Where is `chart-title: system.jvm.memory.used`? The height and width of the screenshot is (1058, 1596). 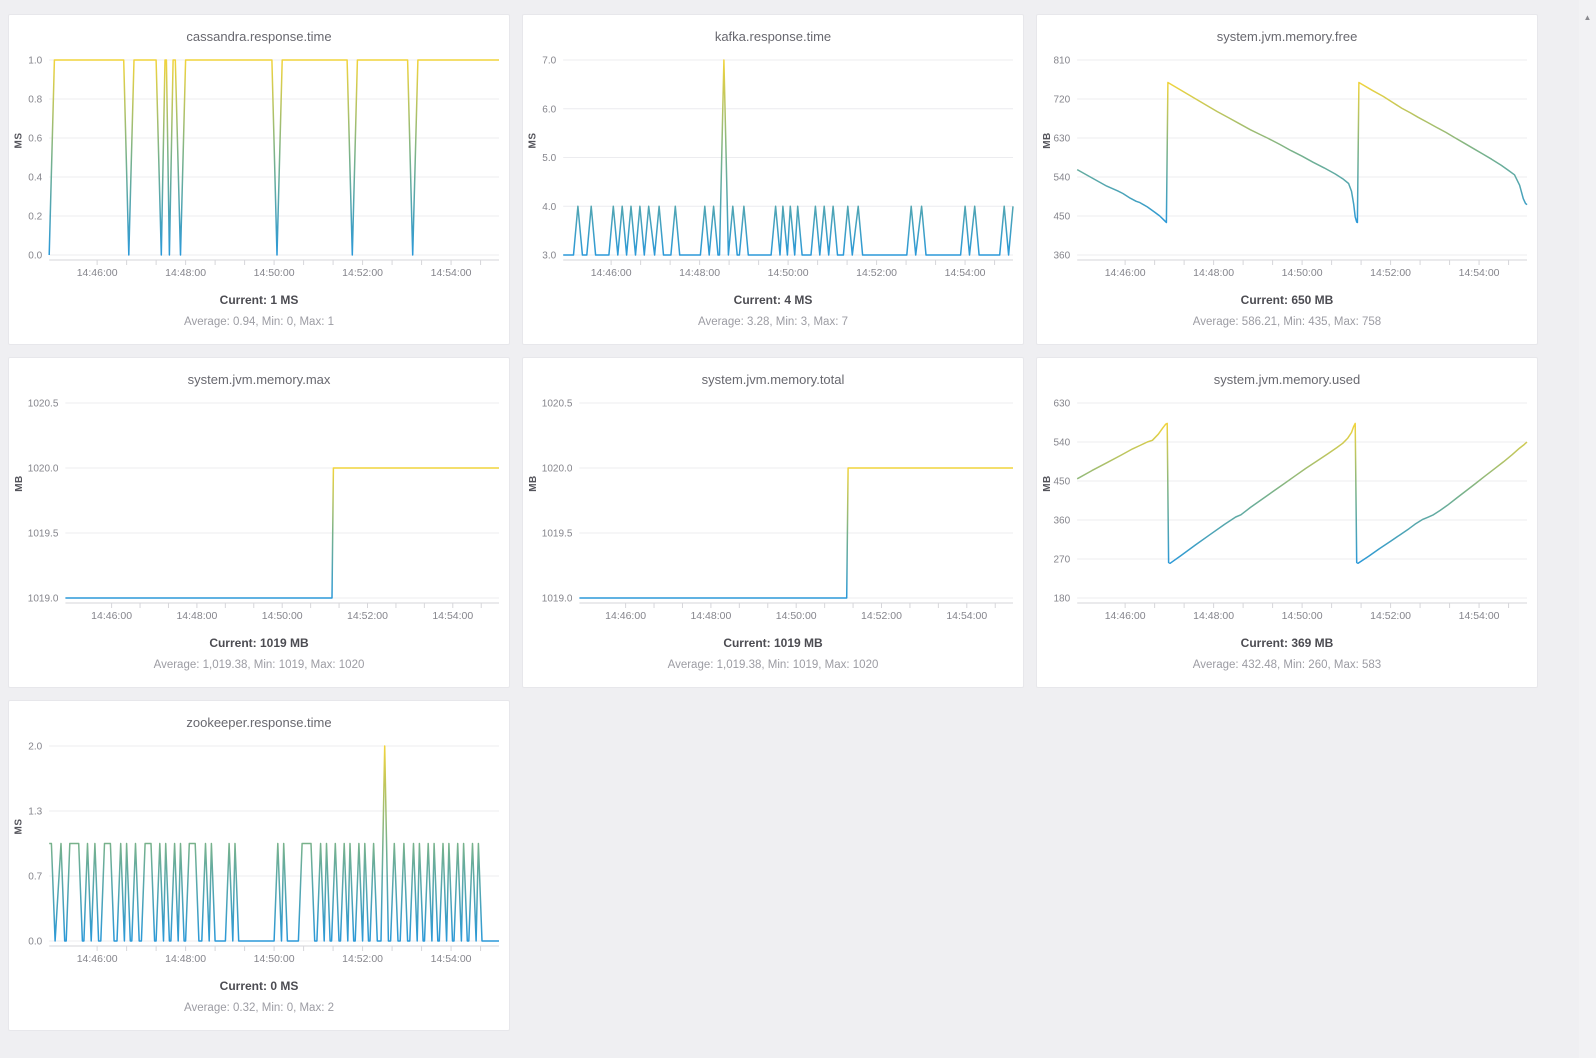
chart-title: system.jvm.memory.used is located at coordinates (1287, 379).